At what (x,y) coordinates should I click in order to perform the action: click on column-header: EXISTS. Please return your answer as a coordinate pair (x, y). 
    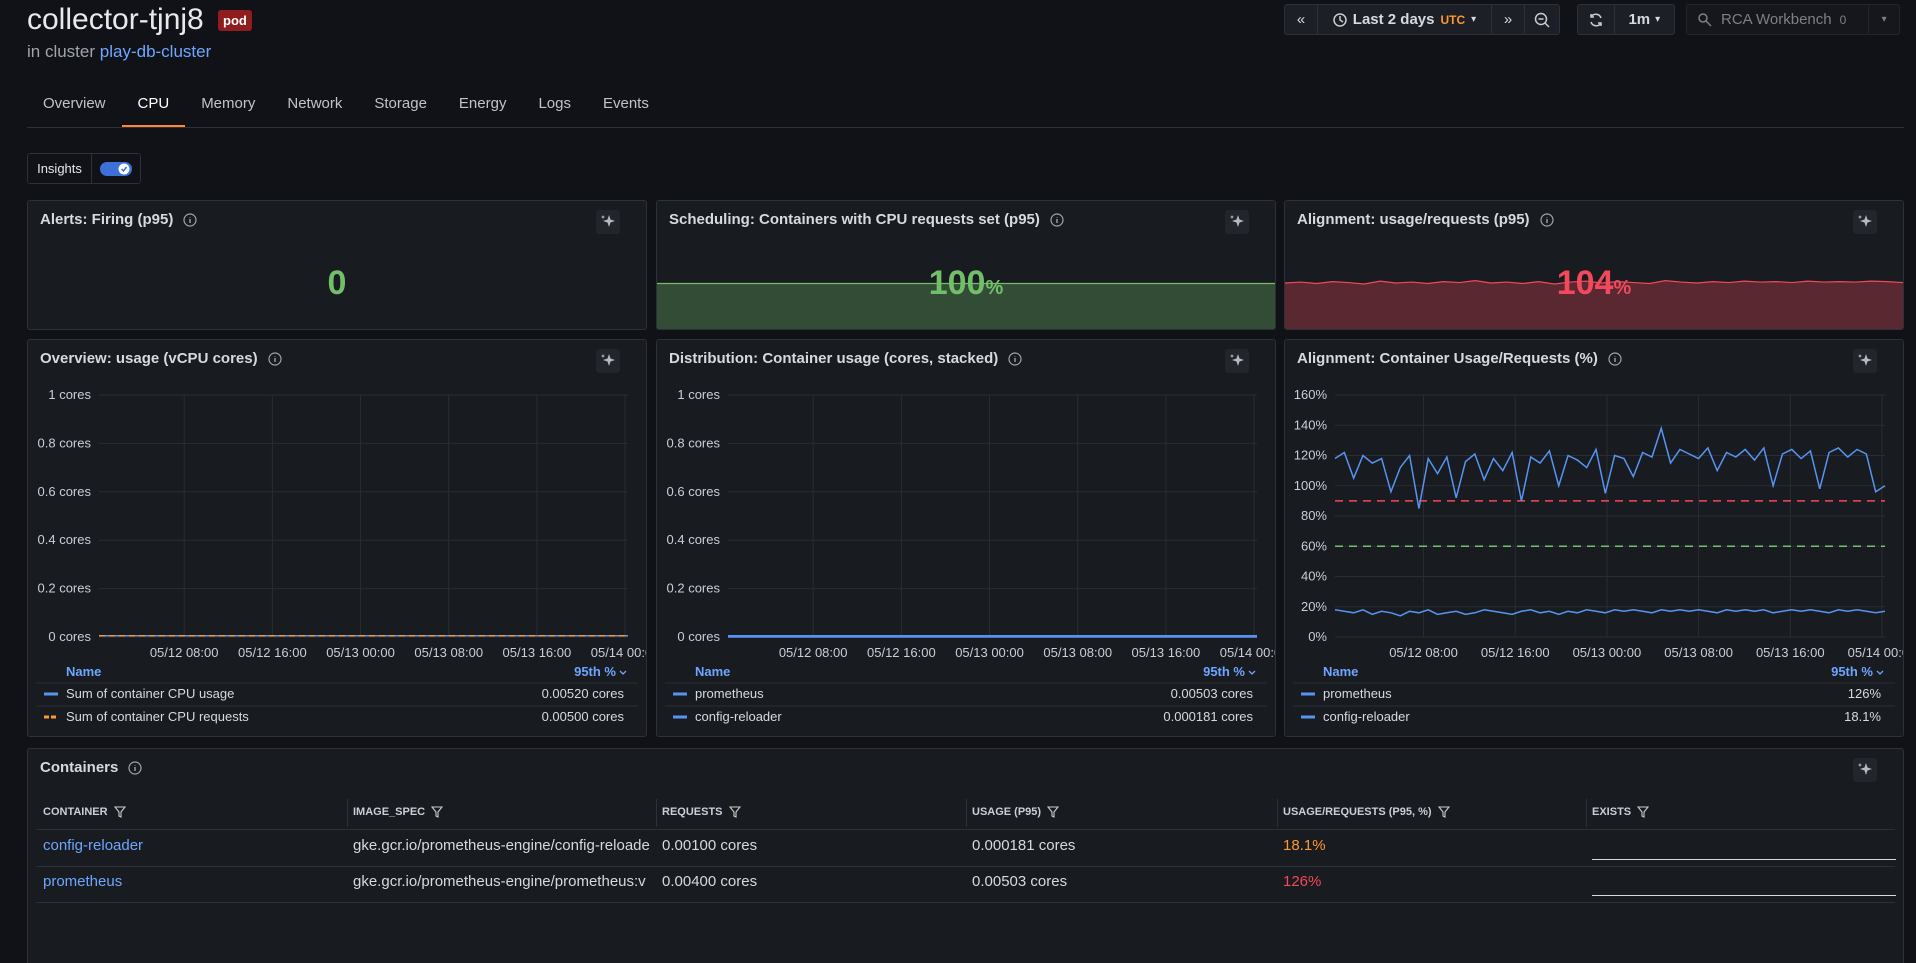
    Looking at the image, I should click on (1621, 812).